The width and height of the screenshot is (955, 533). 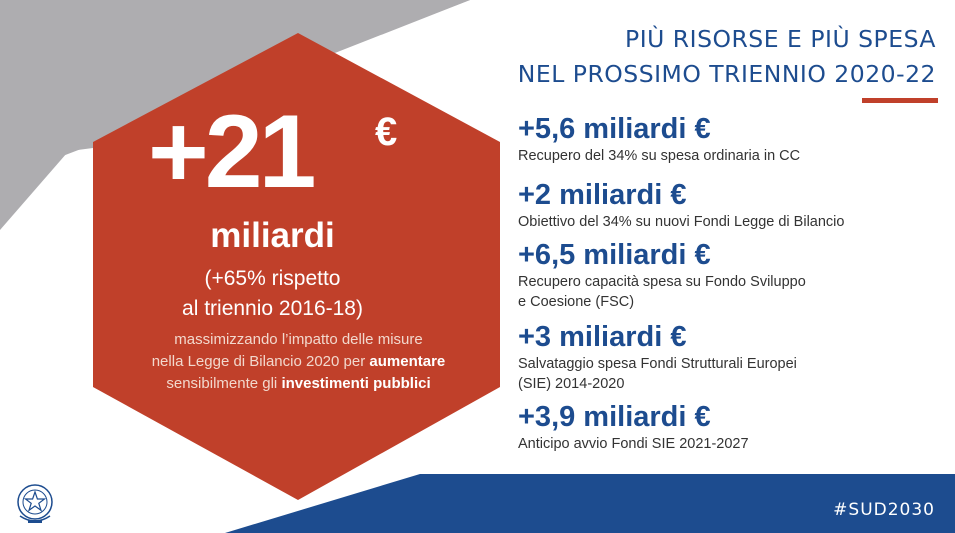 What do you see at coordinates (232, 152) in the screenshot?
I see `headline-amount: +21` at bounding box center [232, 152].